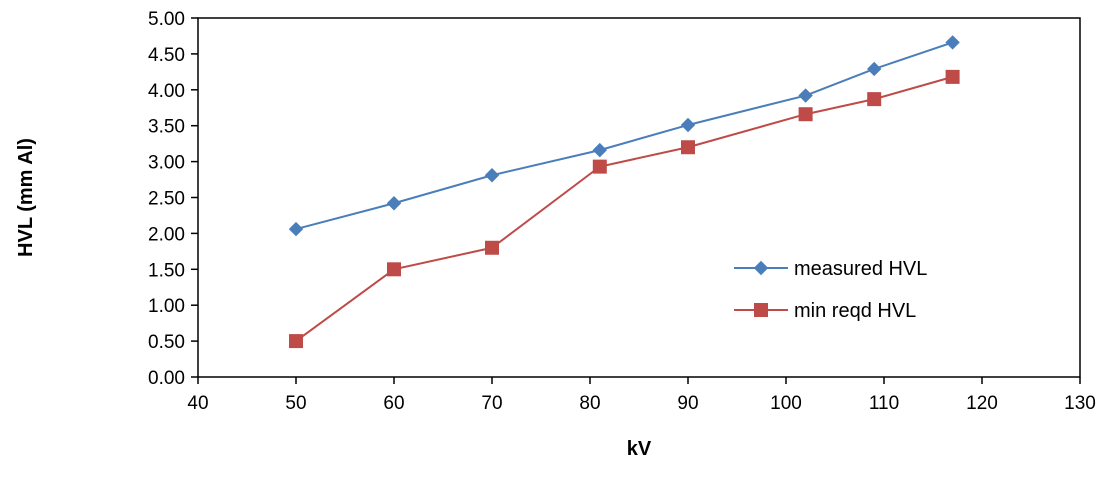 The width and height of the screenshot is (1107, 489). What do you see at coordinates (491, 403) in the screenshot?
I see `x-tick-label: 70` at bounding box center [491, 403].